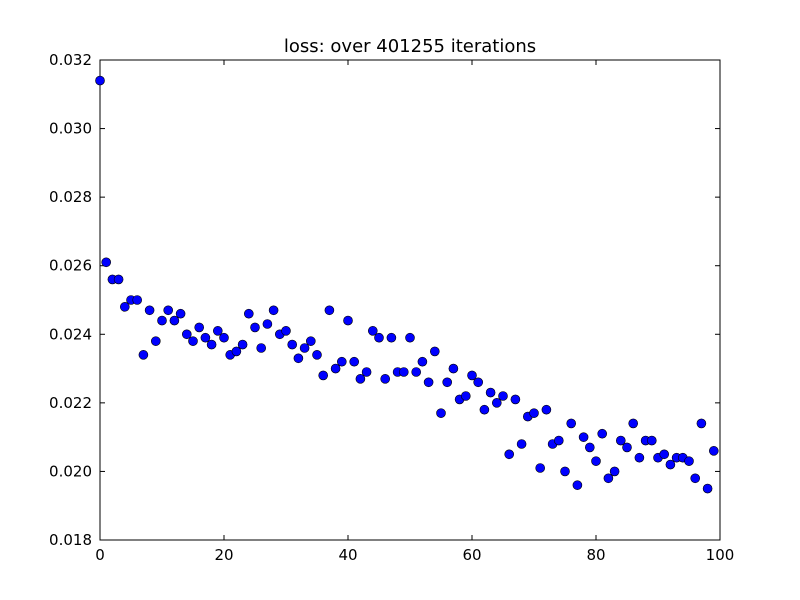  I want to click on y-tick-label: 0.020, so click(70, 471).